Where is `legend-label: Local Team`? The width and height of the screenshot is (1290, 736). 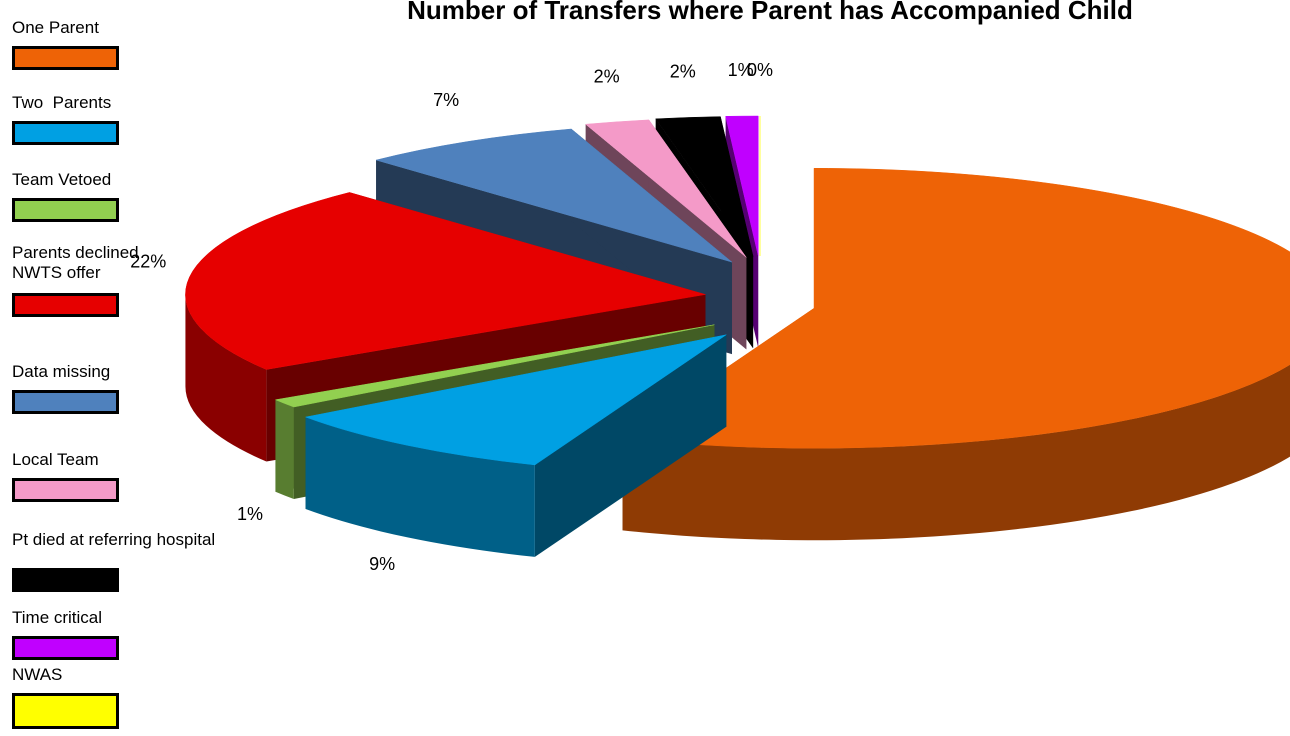
legend-label: Local Team is located at coordinates (55, 459).